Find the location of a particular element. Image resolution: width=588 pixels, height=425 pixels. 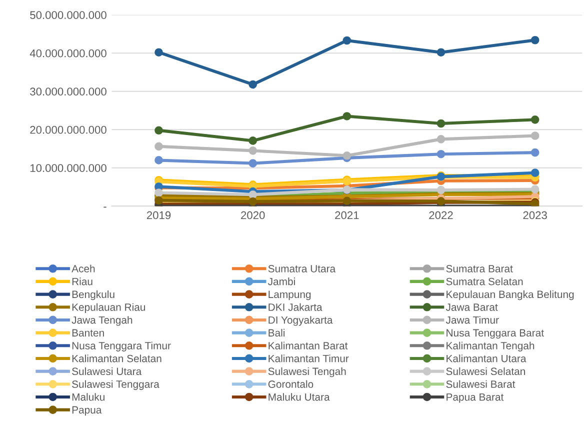

legend-label: Kepulauan Riau is located at coordinates (109, 308).